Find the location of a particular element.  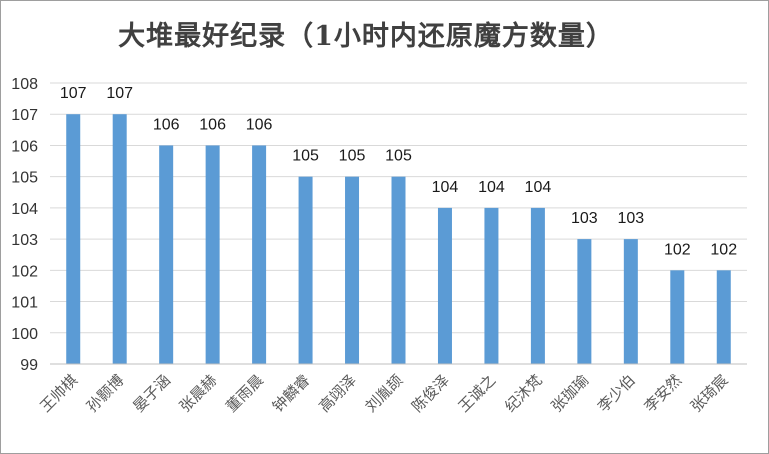

y-tick-label: 101 is located at coordinates (24, 303).